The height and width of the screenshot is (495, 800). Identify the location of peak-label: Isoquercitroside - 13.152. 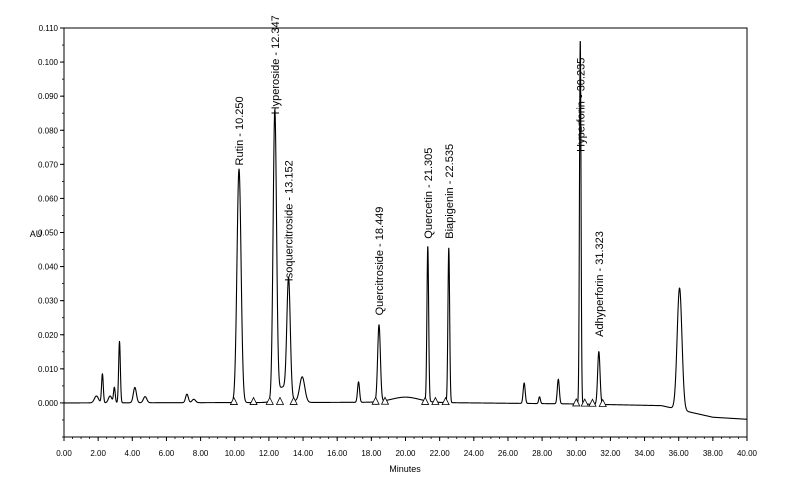
(290, 220).